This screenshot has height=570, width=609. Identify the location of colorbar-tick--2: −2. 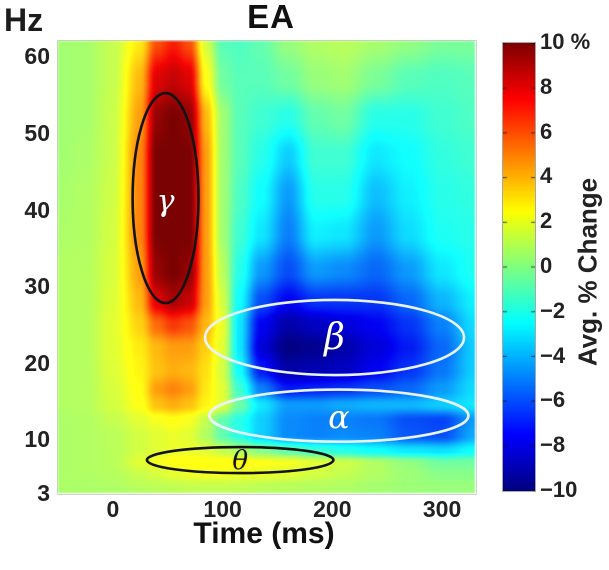
(553, 310).